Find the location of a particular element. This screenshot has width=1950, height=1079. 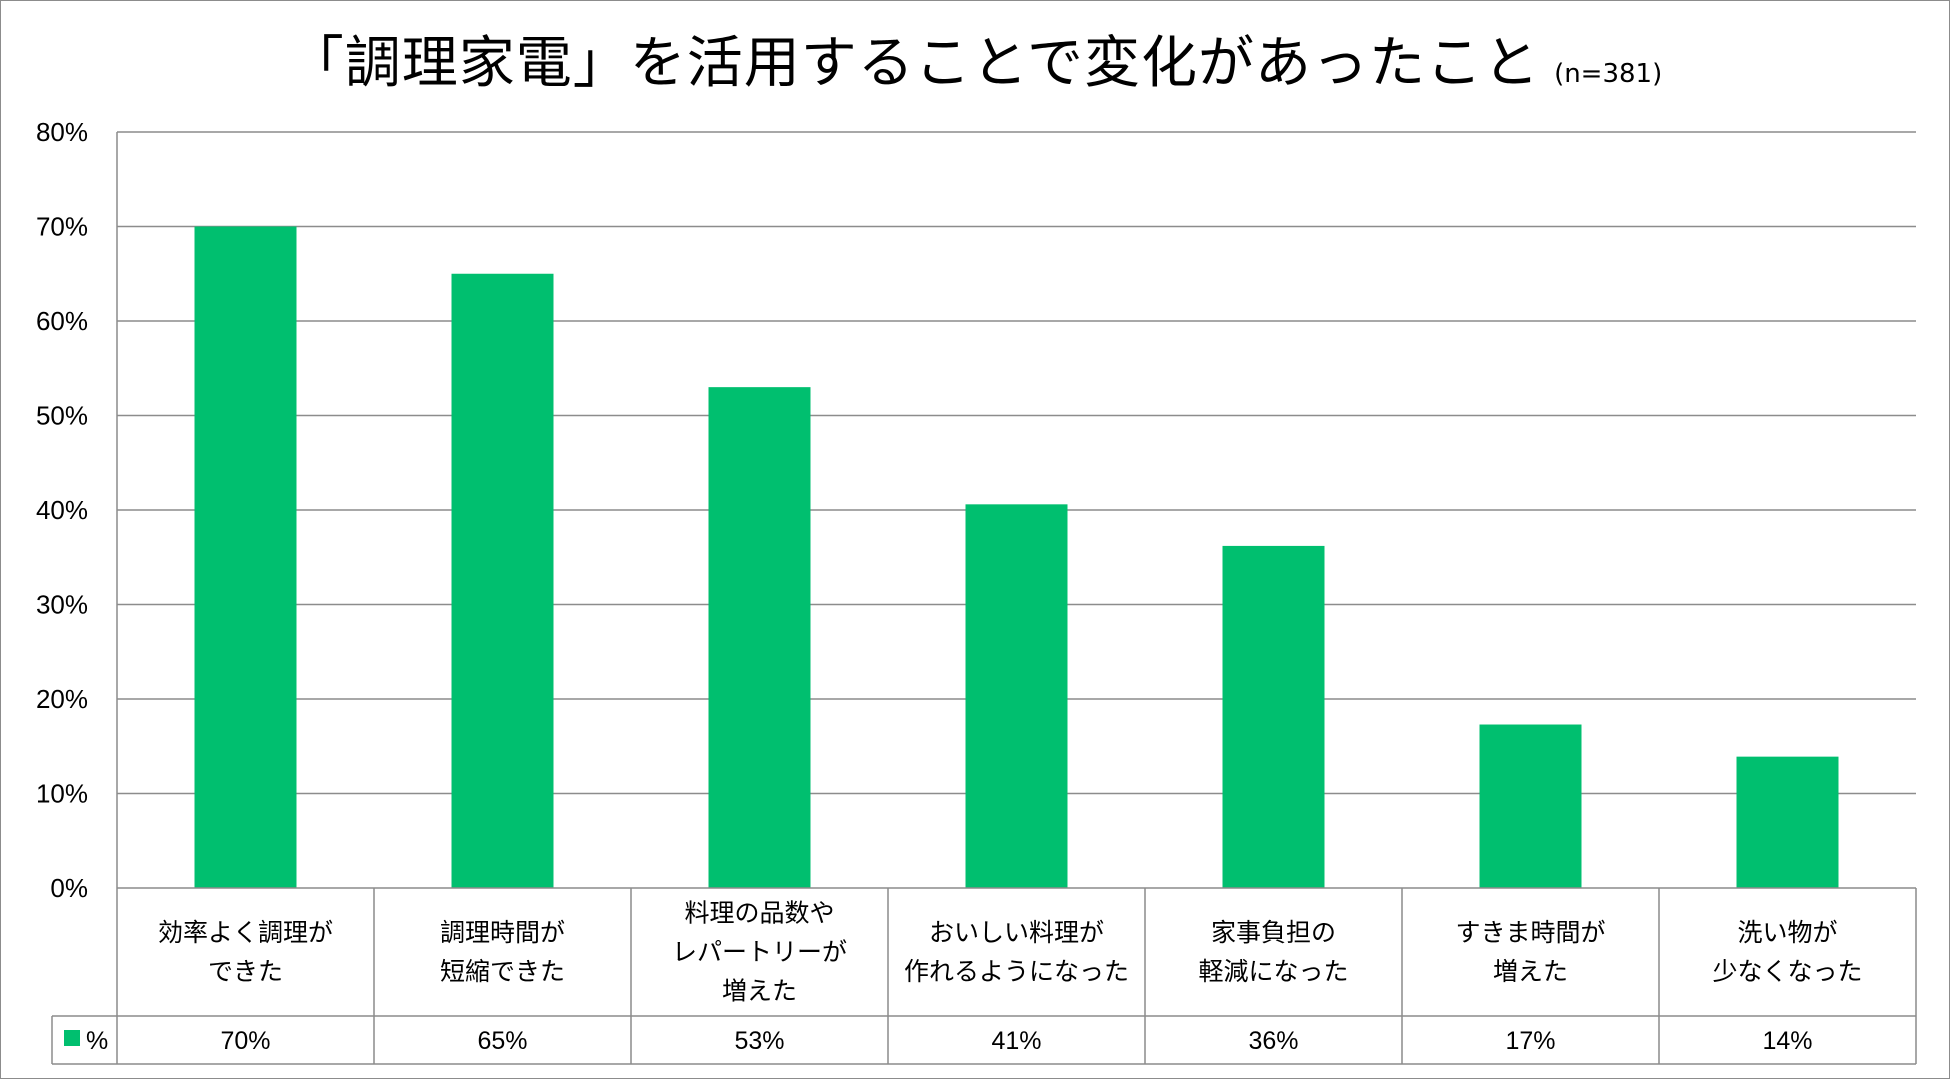

category-label: すきま時間が増えた is located at coordinates (1530, 952).